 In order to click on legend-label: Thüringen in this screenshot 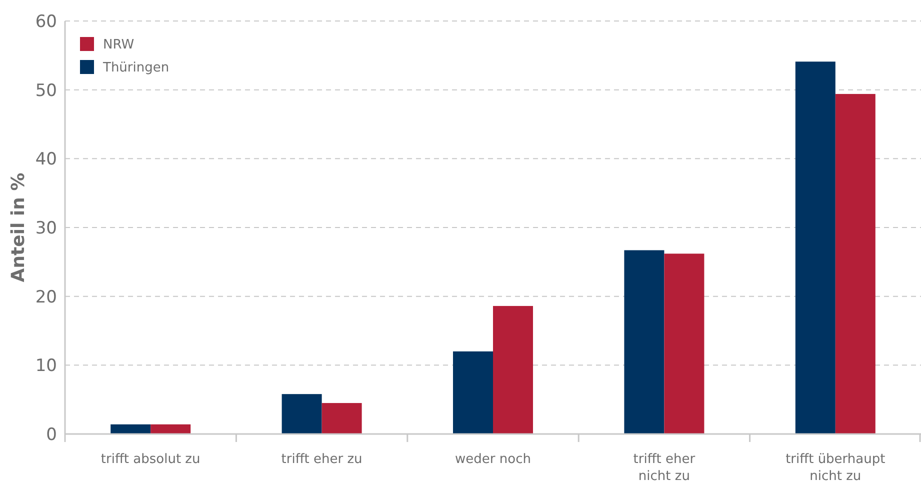, I will do `click(136, 68)`.